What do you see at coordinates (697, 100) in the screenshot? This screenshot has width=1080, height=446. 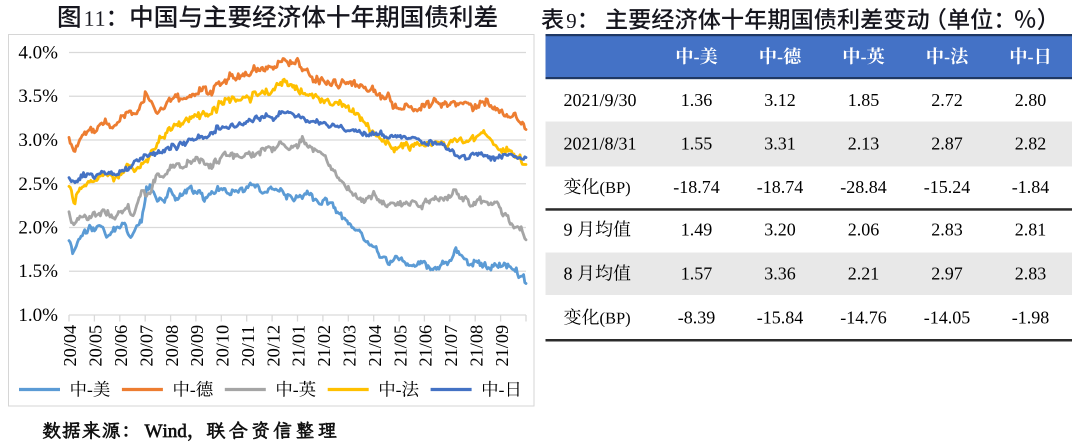 I see `svg-text: 1.36` at bounding box center [697, 100].